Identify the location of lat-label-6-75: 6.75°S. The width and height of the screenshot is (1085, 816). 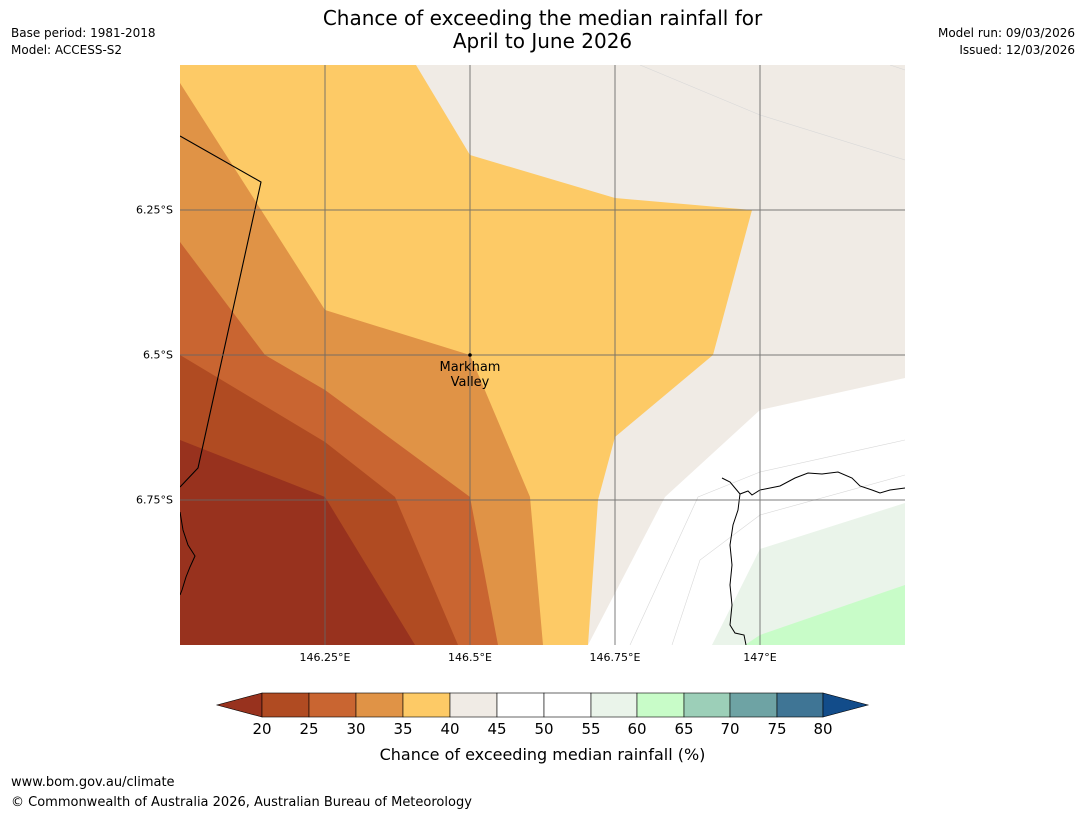
(154, 500).